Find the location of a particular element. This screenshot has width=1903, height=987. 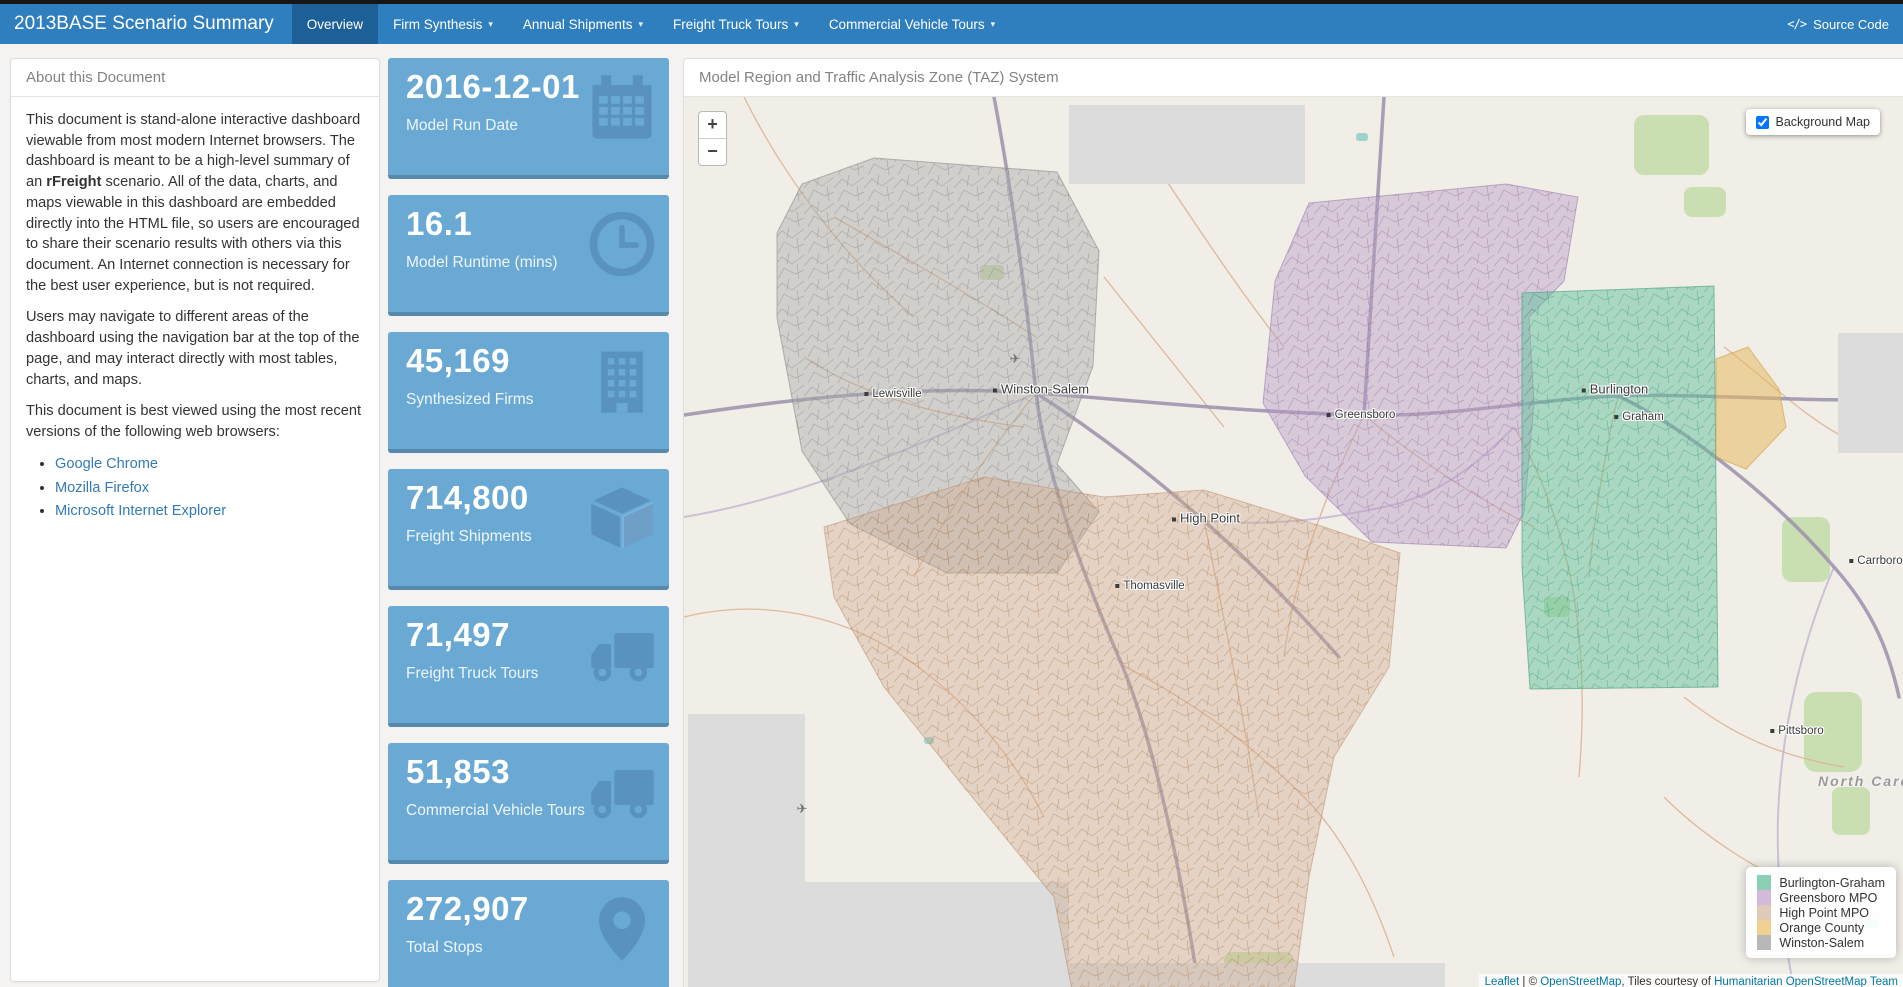

google-chrome-link: Google Chrome is located at coordinates (107, 463).